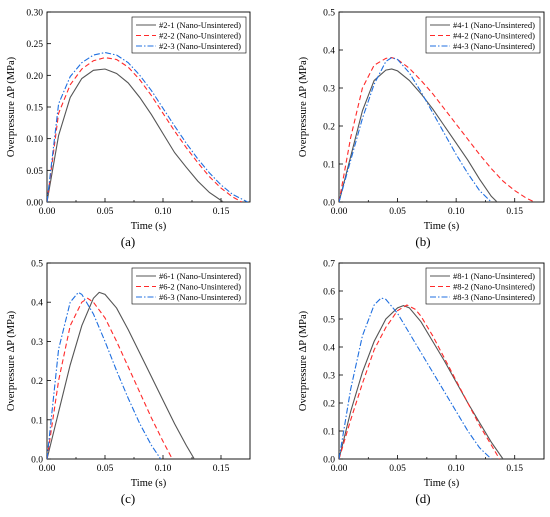 The height and width of the screenshot is (517, 550). Describe the element at coordinates (200, 297) in the screenshot. I see `legend-label: #6-3 (Nano-Unsintered)` at that location.